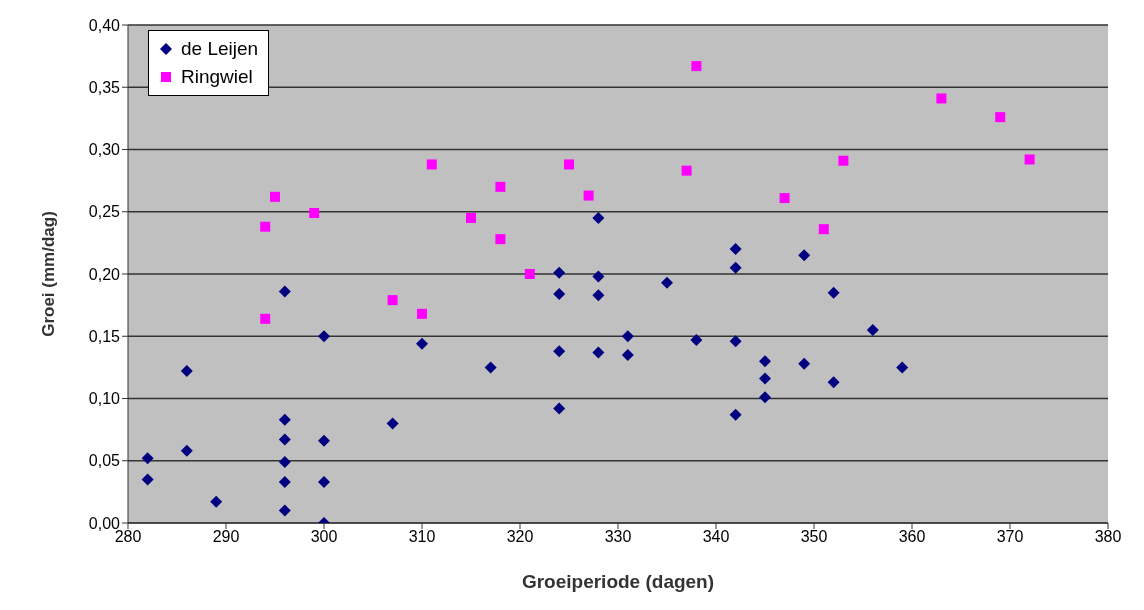  I want to click on y-tick-label: 0,40, so click(104, 25).